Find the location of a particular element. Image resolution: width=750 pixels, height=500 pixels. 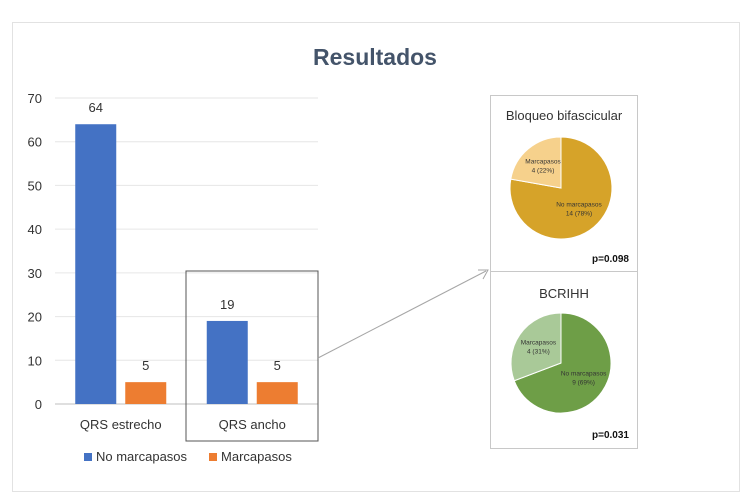

highlight-box is located at coordinates (252, 356).